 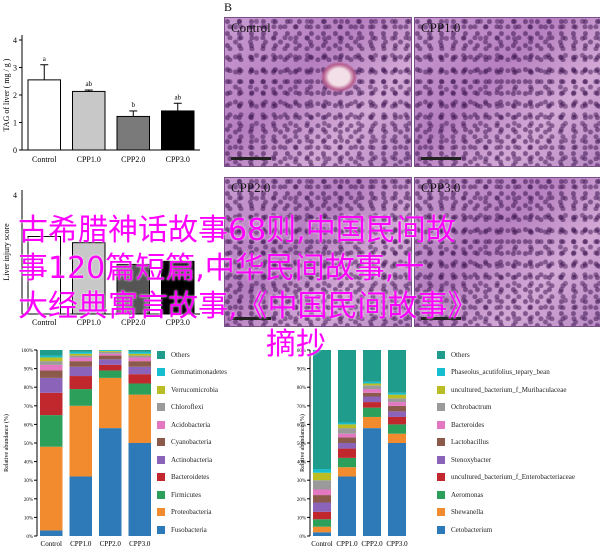 I want to click on y-tick-label: 3, so click(x=15, y=68).